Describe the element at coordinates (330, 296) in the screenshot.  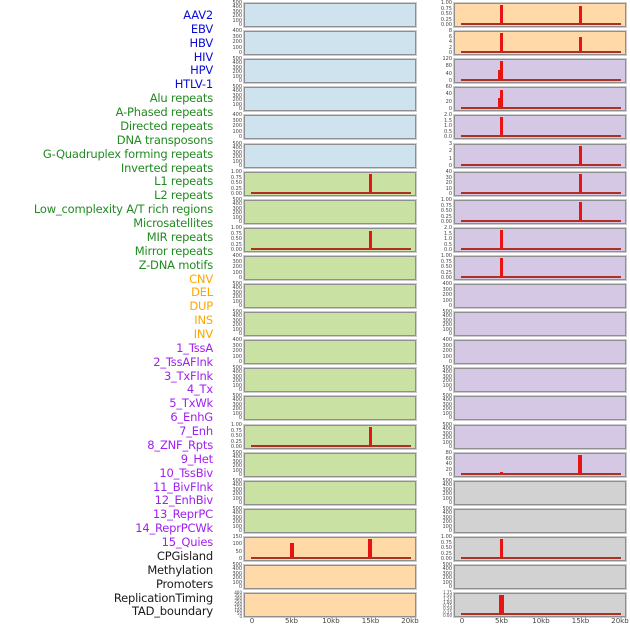
I see `panel-G-Quadruplex forming repeats` at that location.